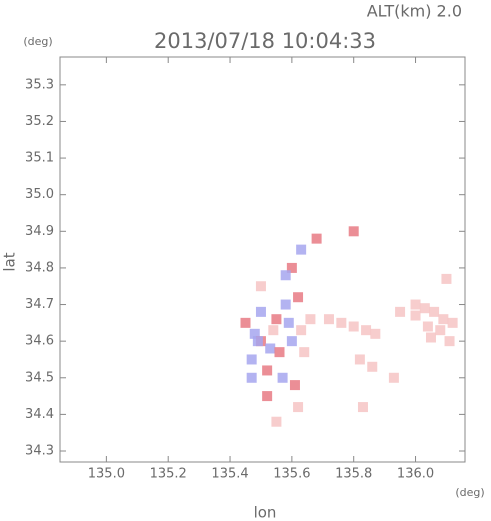  I want to click on x-tick-label: 135.0, so click(106, 474).